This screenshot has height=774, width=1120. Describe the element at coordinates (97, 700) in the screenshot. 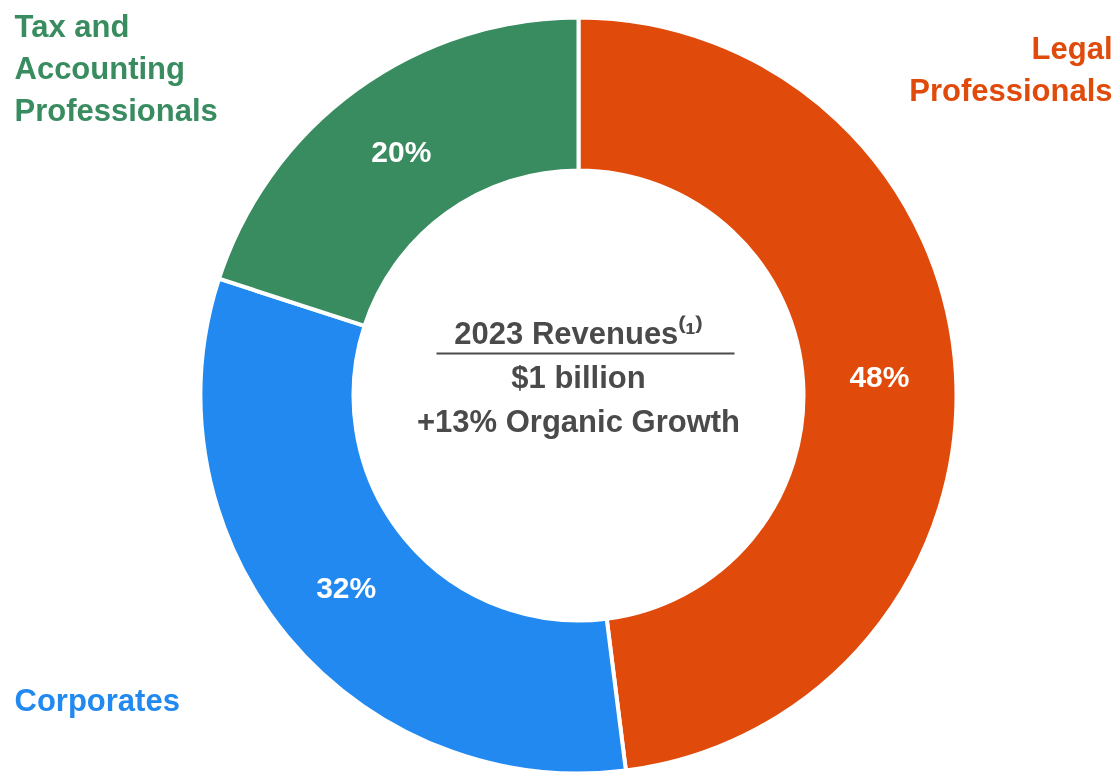

I see `slice-label: Corporates` at that location.